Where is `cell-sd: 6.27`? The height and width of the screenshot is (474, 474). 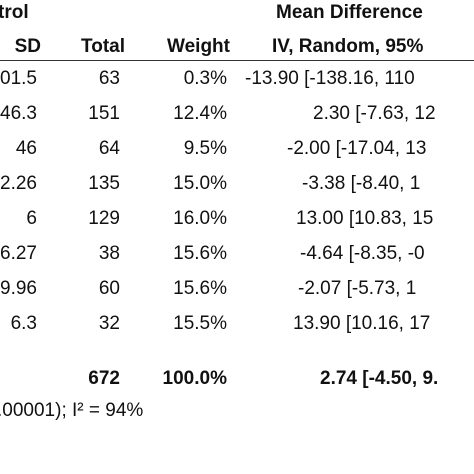
cell-sd: 6.27 is located at coordinates (18, 253).